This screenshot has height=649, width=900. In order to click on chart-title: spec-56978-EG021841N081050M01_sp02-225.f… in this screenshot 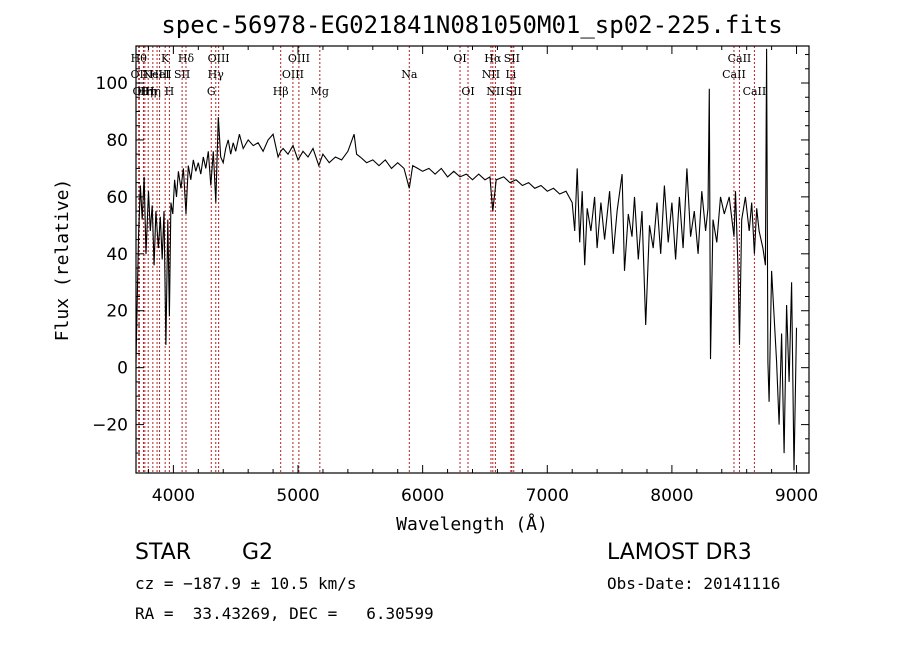, I will do `click(471, 25)`.